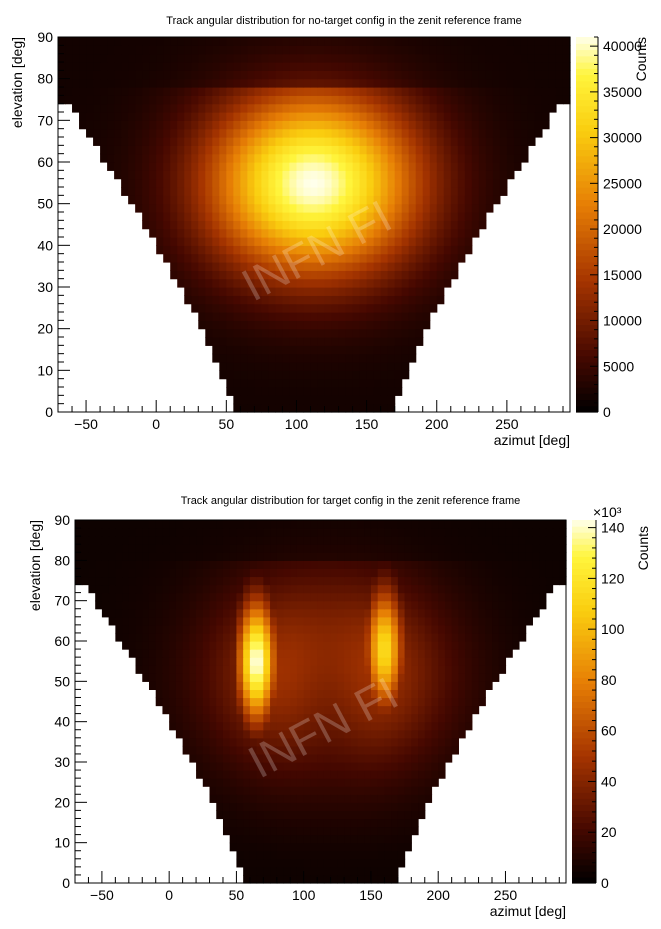 The height and width of the screenshot is (929, 661). Describe the element at coordinates (62, 722) in the screenshot. I see `y-tick-label: 40` at that location.